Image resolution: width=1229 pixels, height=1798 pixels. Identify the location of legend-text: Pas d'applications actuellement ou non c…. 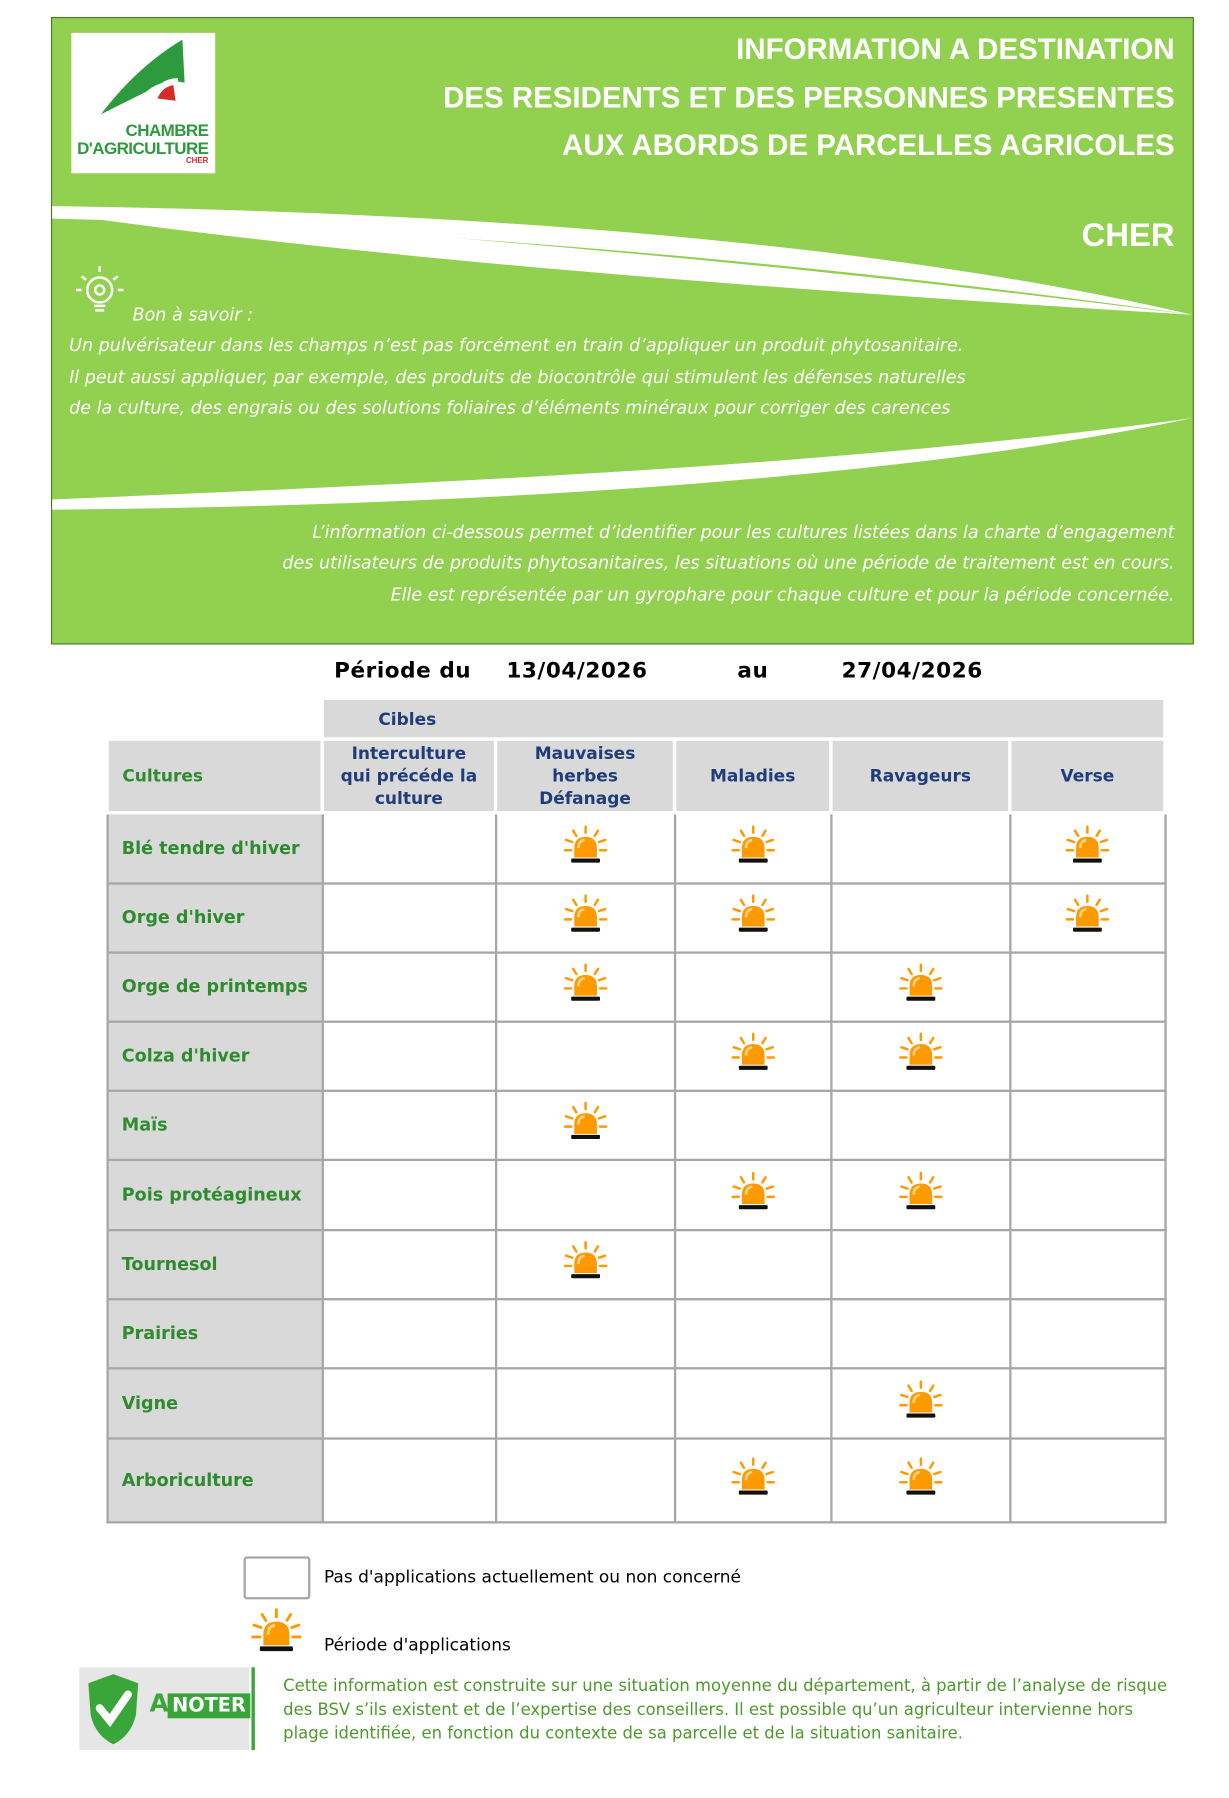
(532, 1576).